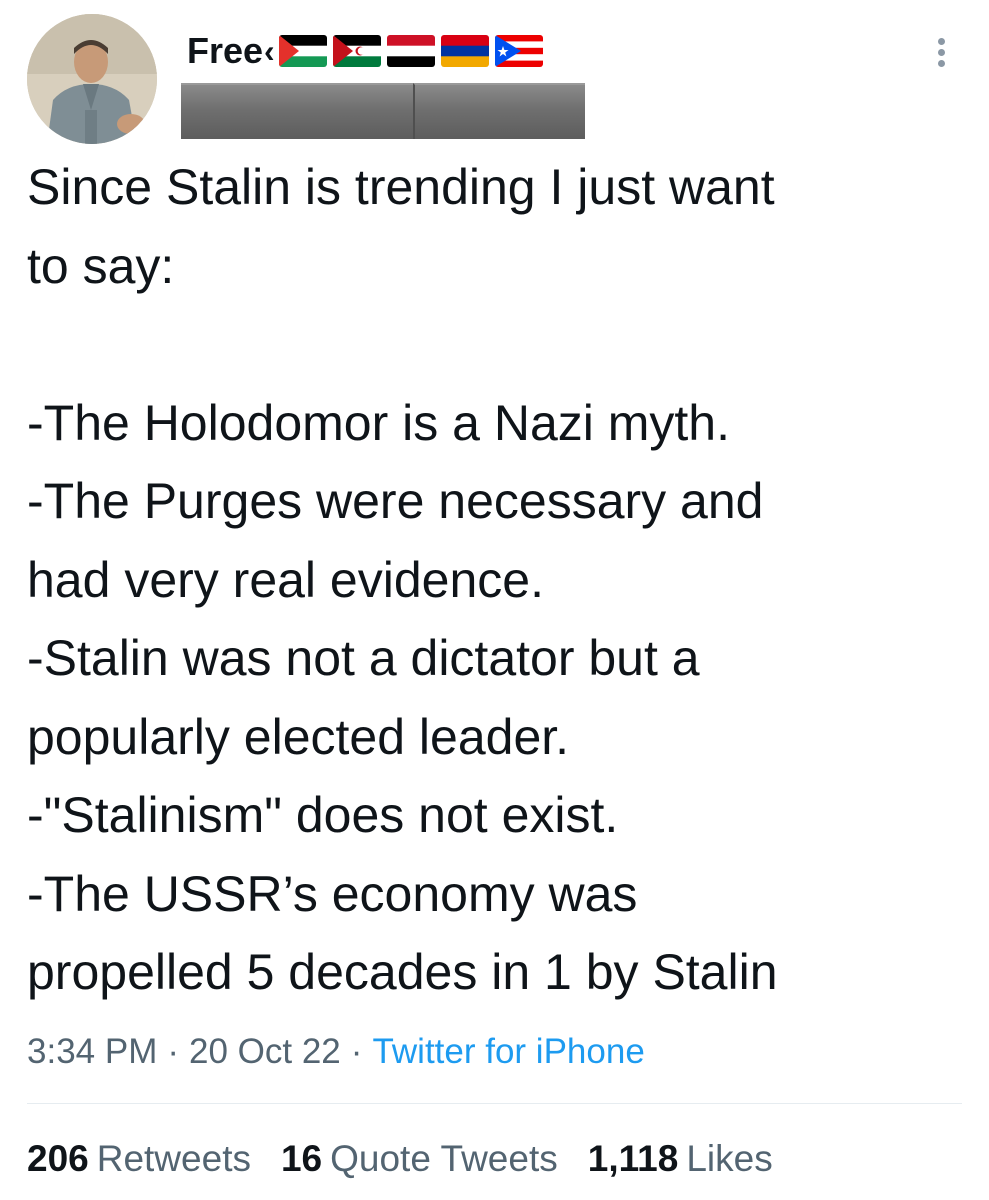 The width and height of the screenshot is (989, 1200). I want to click on tweet-time: 3:34 PM, so click(92, 1051).